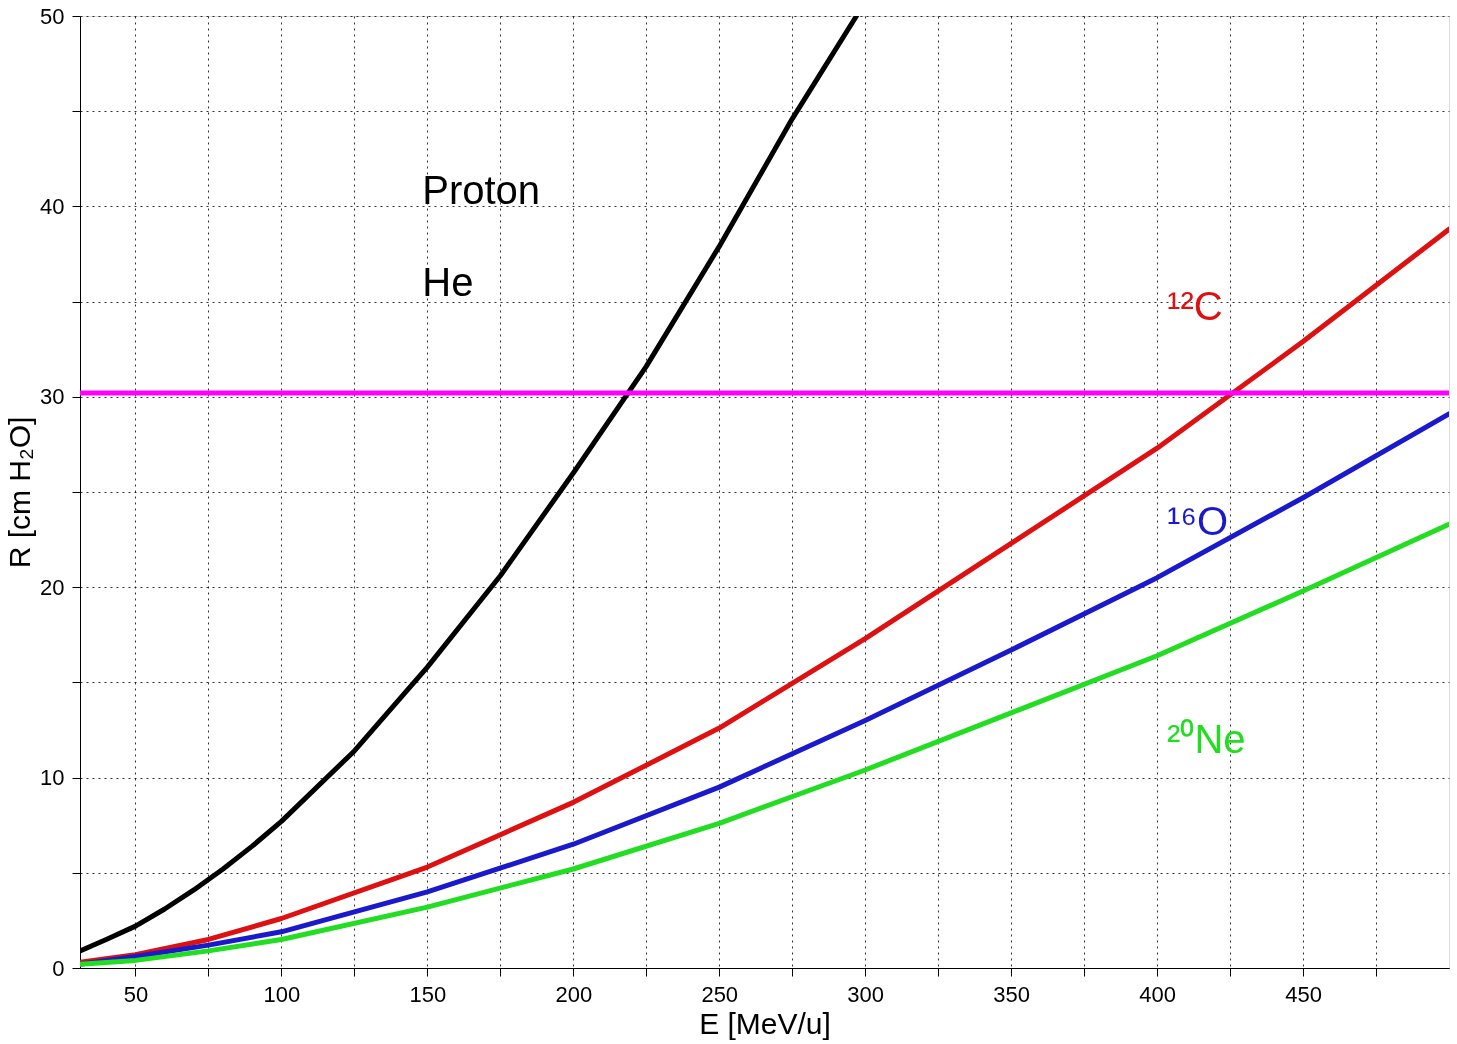 Image resolution: width=1457 pixels, height=1044 pixels. What do you see at coordinates (52, 778) in the screenshot?
I see `y-tick-label: 10` at bounding box center [52, 778].